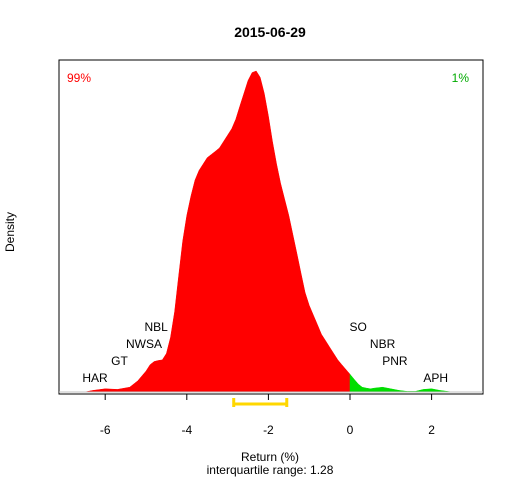 This screenshot has width=512, height=480. What do you see at coordinates (267, 415) in the screenshot?
I see `x-axis: -6 -4 -2 0 2` at bounding box center [267, 415].